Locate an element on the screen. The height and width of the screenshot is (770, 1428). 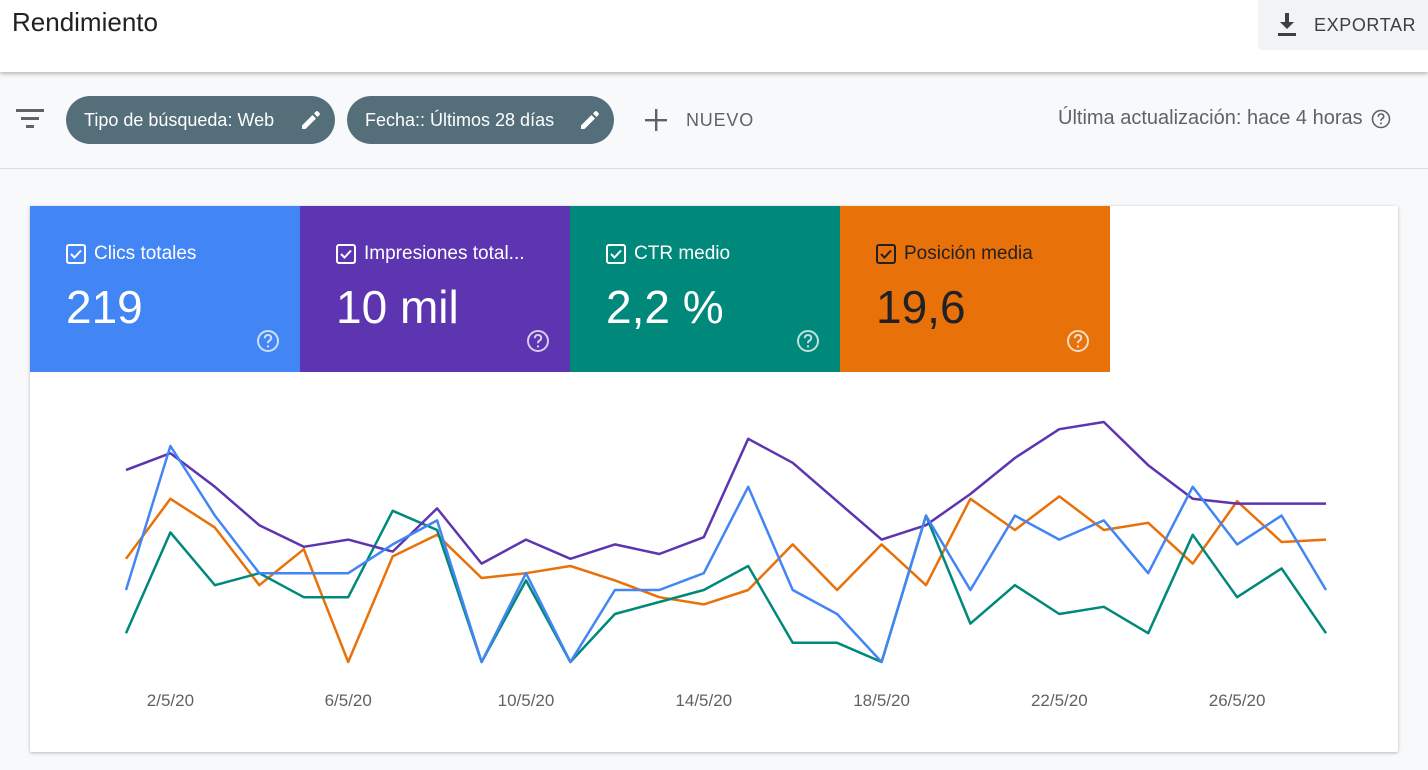
date-chip: Fecha:: Últimos 28 días is located at coordinates (480, 120).